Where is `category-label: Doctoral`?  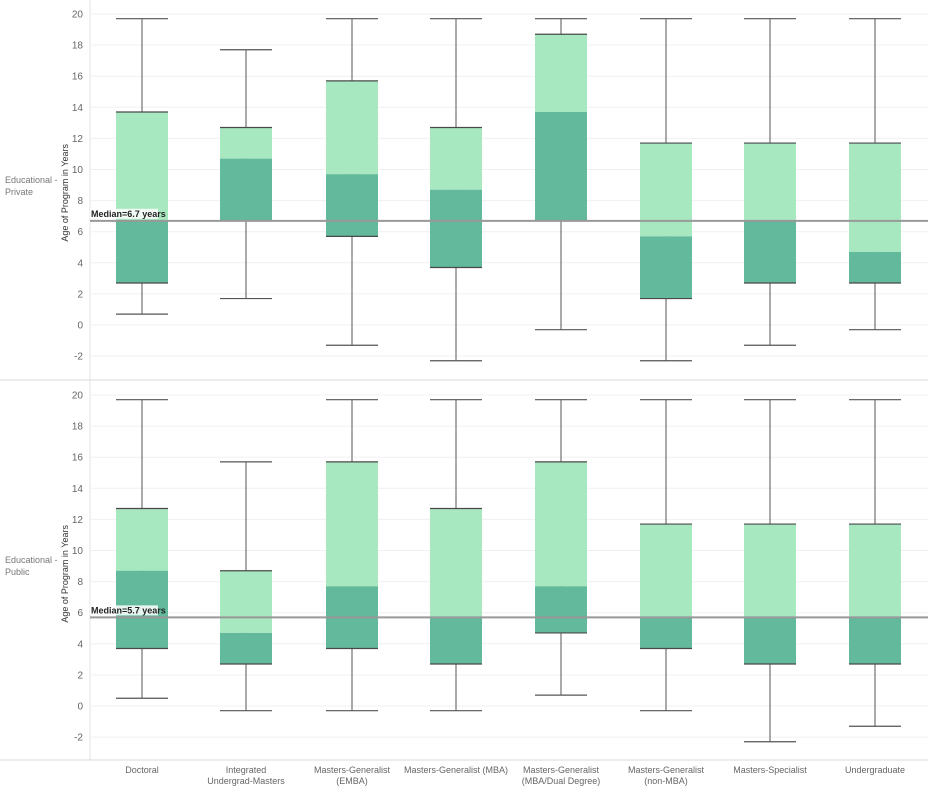 category-label: Doctoral is located at coordinates (142, 770).